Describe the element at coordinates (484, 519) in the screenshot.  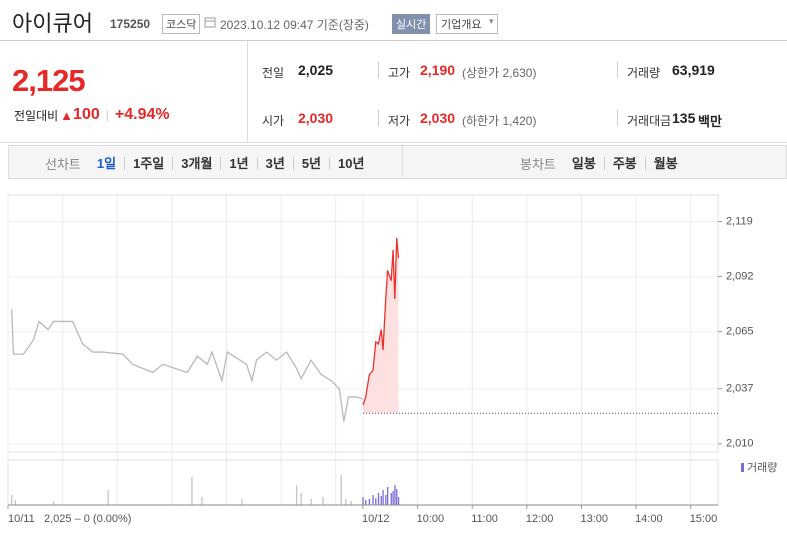
I see `x-tick-label: 11:00` at that location.